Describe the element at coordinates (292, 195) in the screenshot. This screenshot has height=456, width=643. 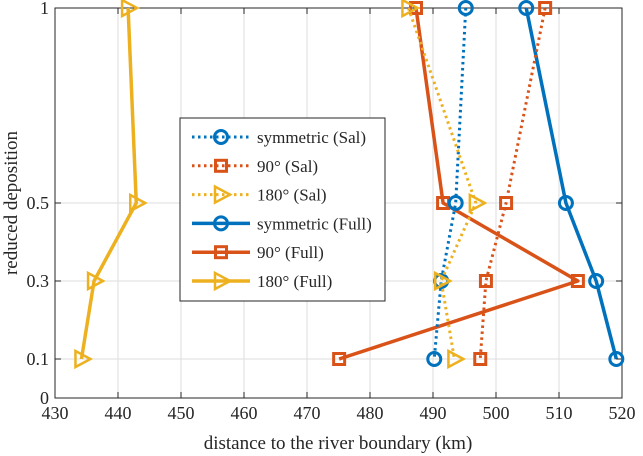
I see `legend-label: 180° (Sal)` at that location.